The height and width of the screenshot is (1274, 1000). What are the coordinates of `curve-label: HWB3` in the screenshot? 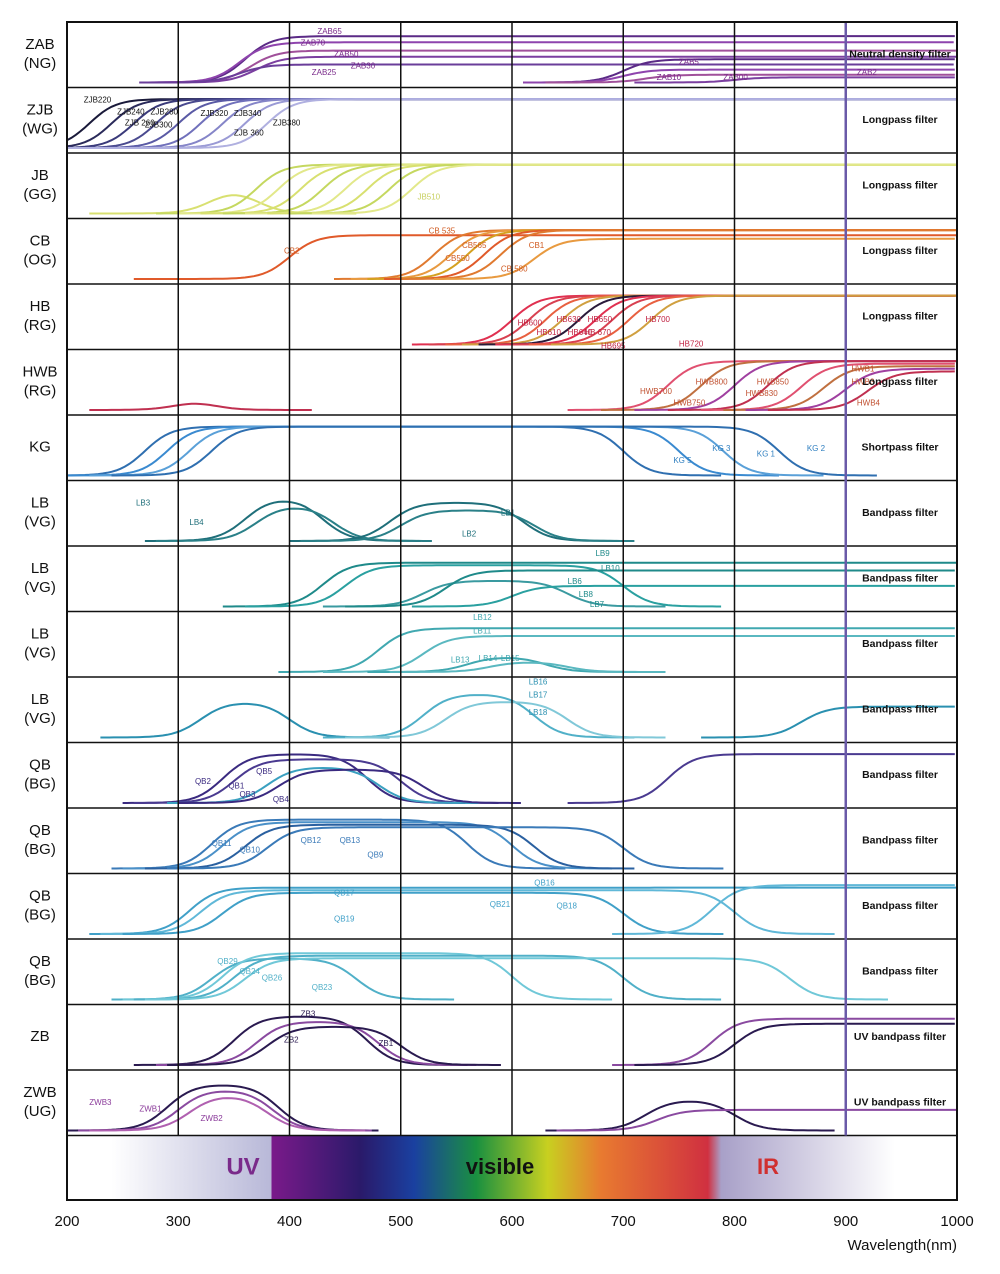 It's located at (863, 381).